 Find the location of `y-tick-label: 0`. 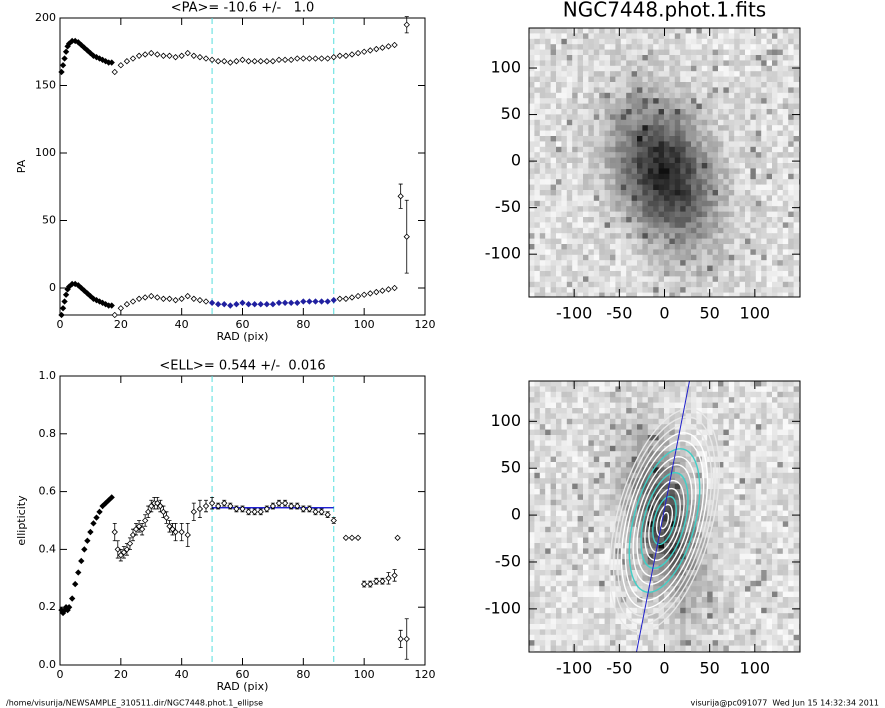

y-tick-label: 0 is located at coordinates (52, 287).